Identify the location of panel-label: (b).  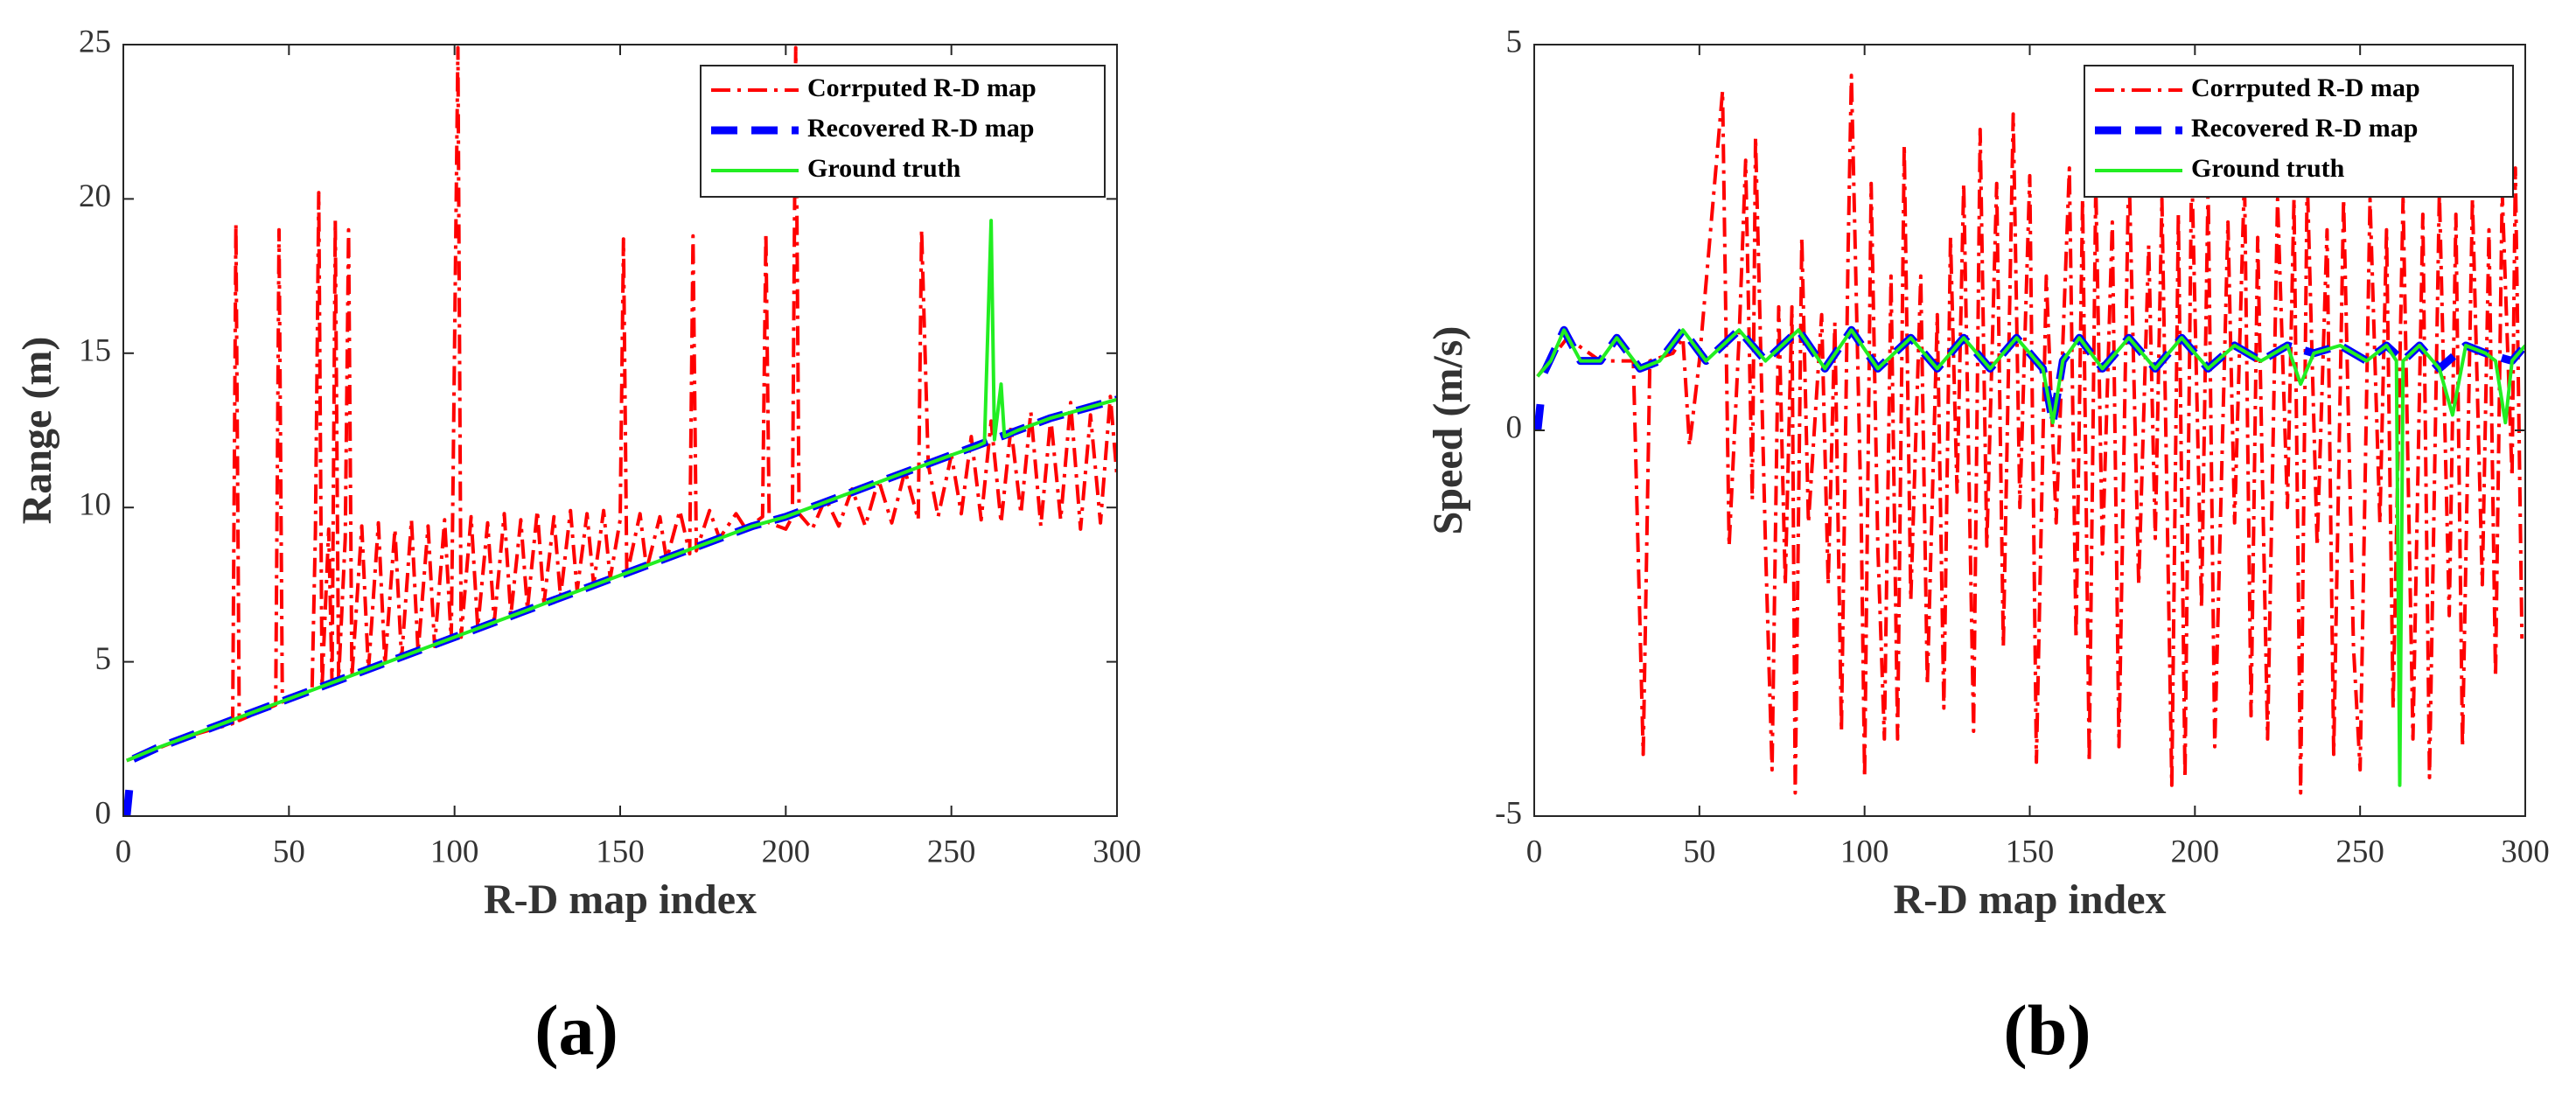
(2047, 1030).